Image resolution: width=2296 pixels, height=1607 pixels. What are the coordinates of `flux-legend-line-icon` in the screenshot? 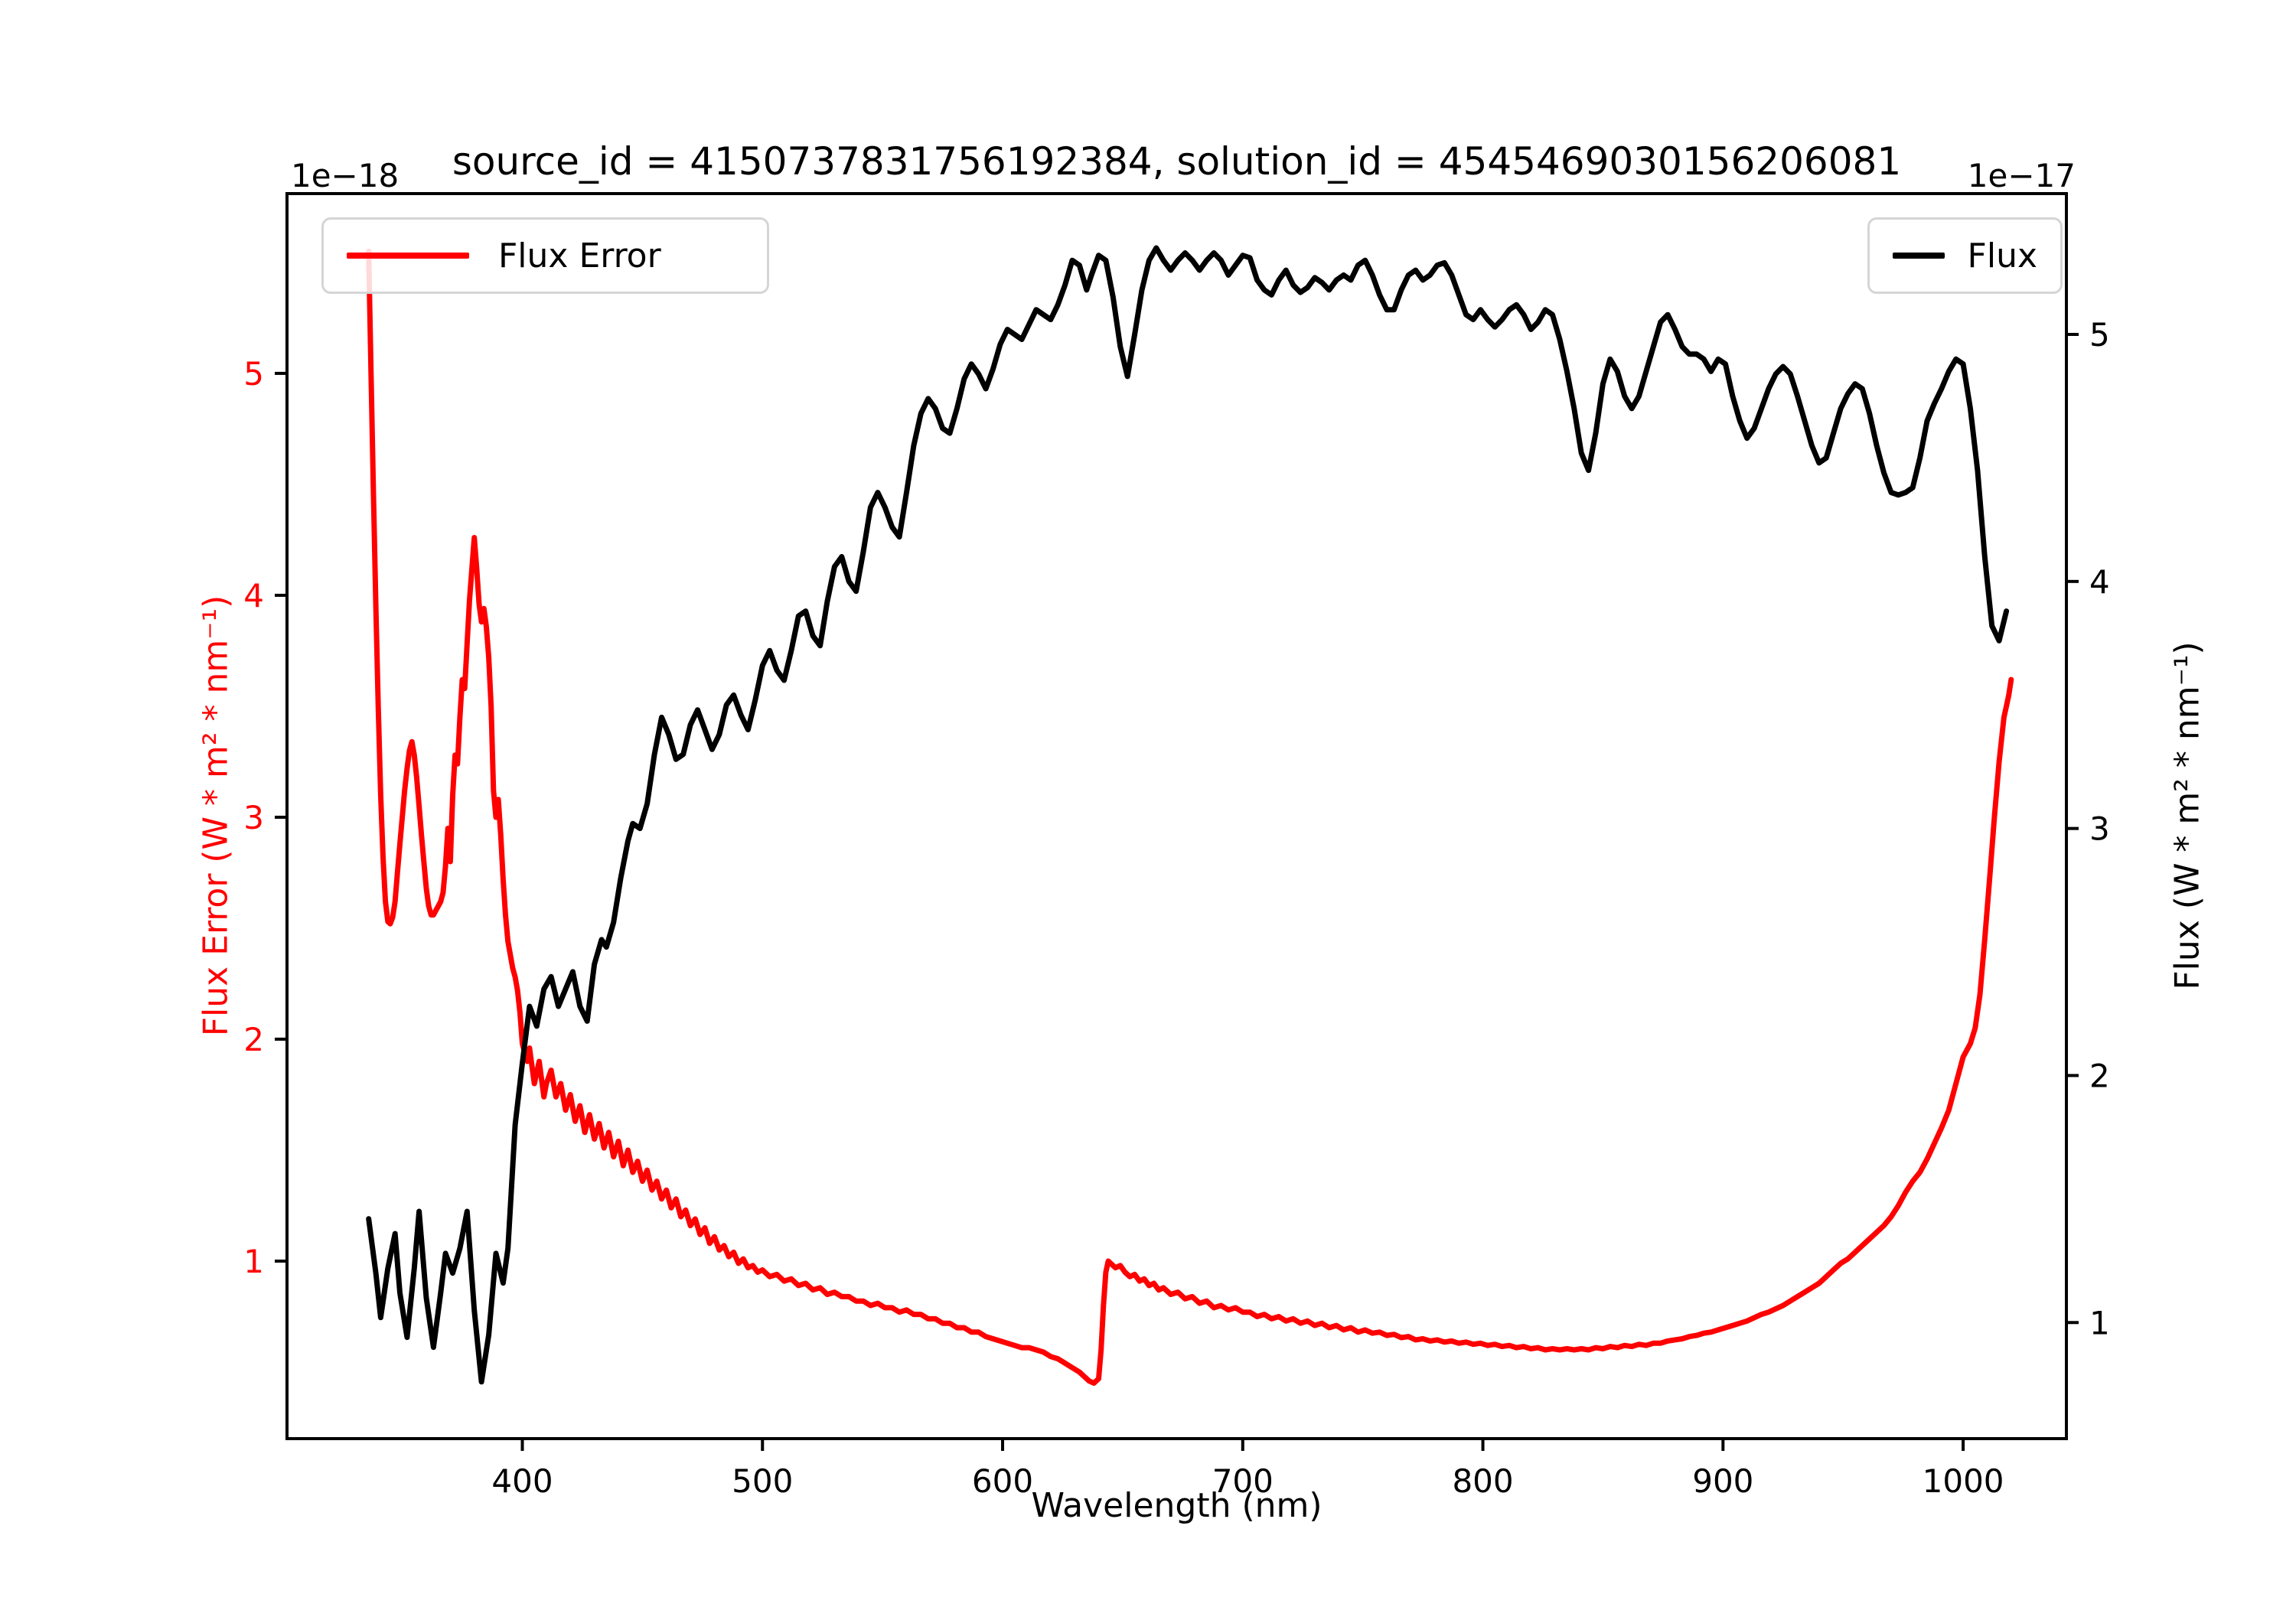 It's located at (1919, 256).